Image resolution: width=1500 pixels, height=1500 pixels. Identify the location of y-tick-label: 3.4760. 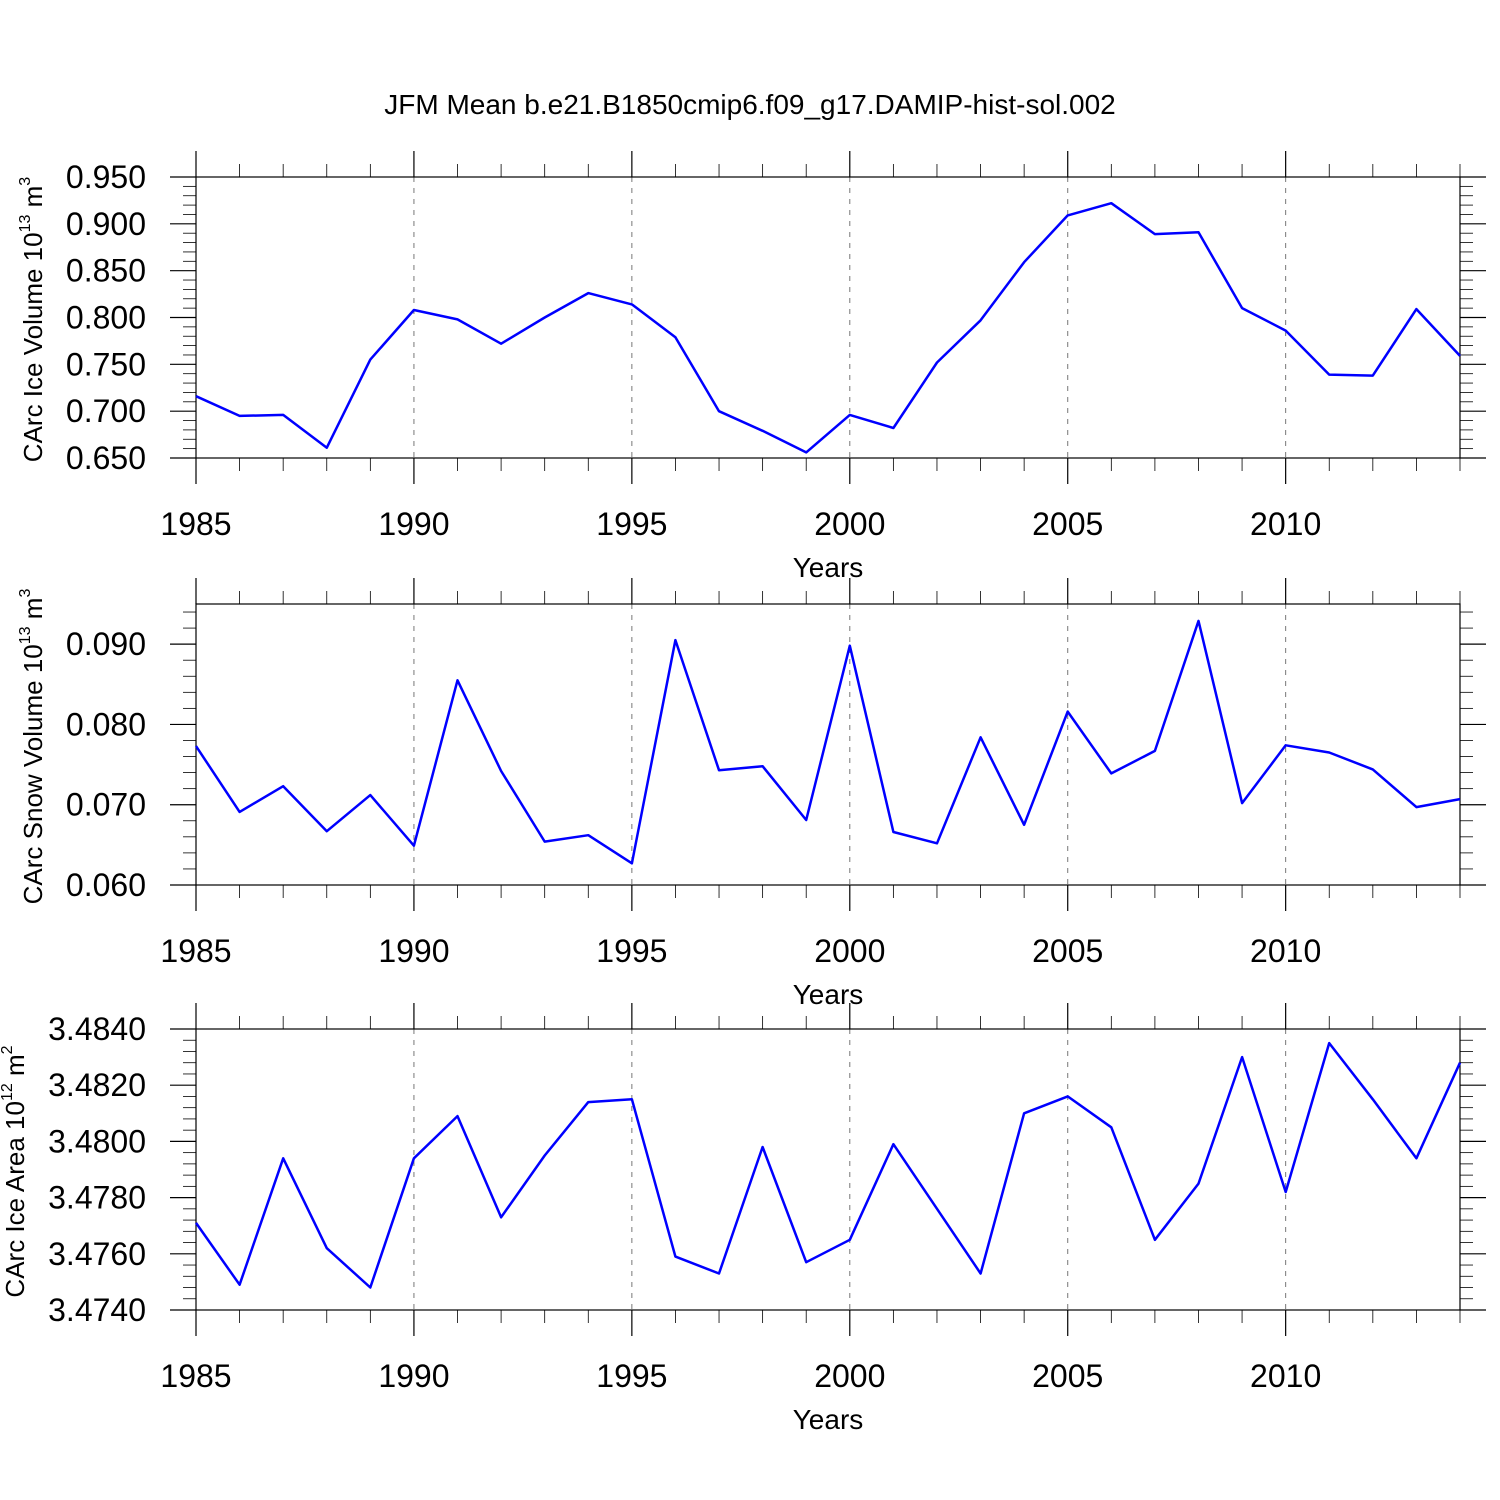
(97, 1254).